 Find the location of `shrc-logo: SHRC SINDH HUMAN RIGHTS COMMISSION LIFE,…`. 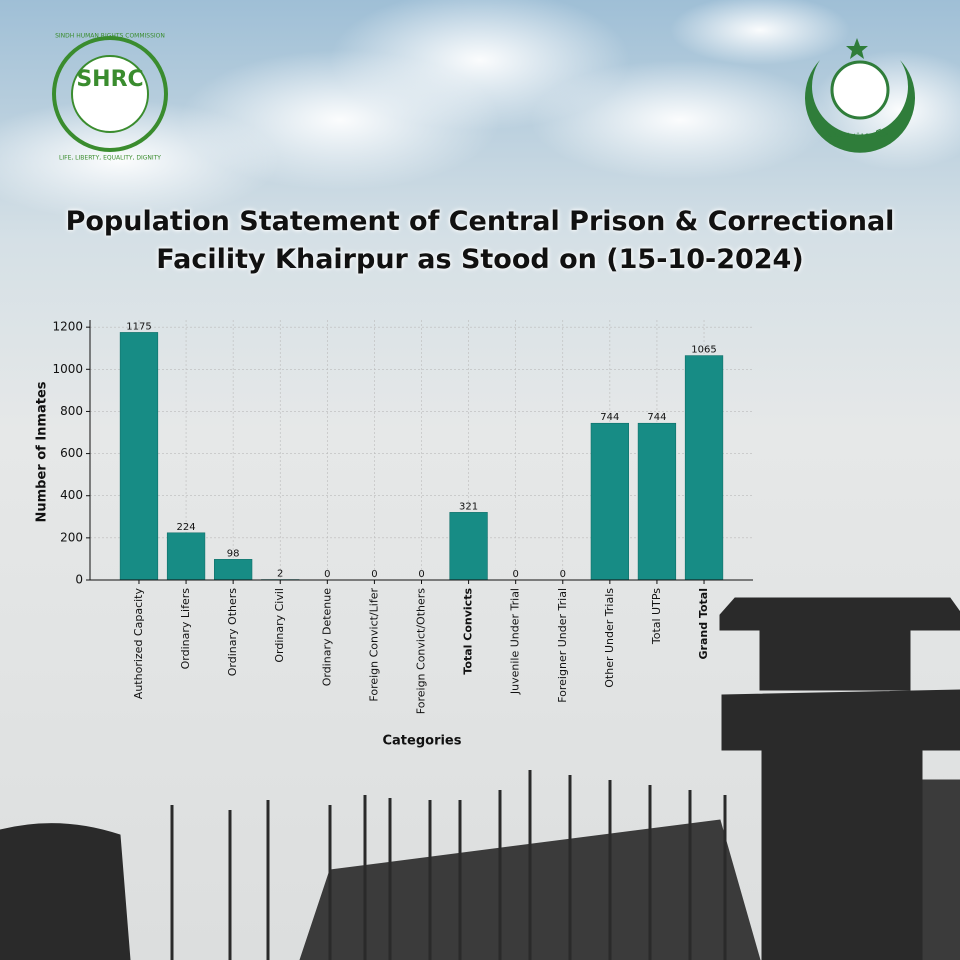

shrc-logo: SHRC SINDH HUMAN RIGHTS COMMISSION LIFE,… is located at coordinates (110, 97).